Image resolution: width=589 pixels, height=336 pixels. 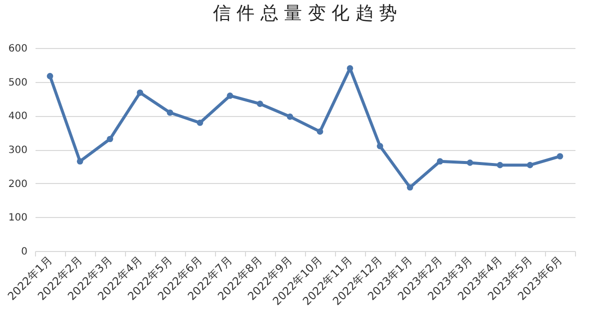 What do you see at coordinates (24, 252) in the screenshot?
I see `y-tick-label: 0` at bounding box center [24, 252].